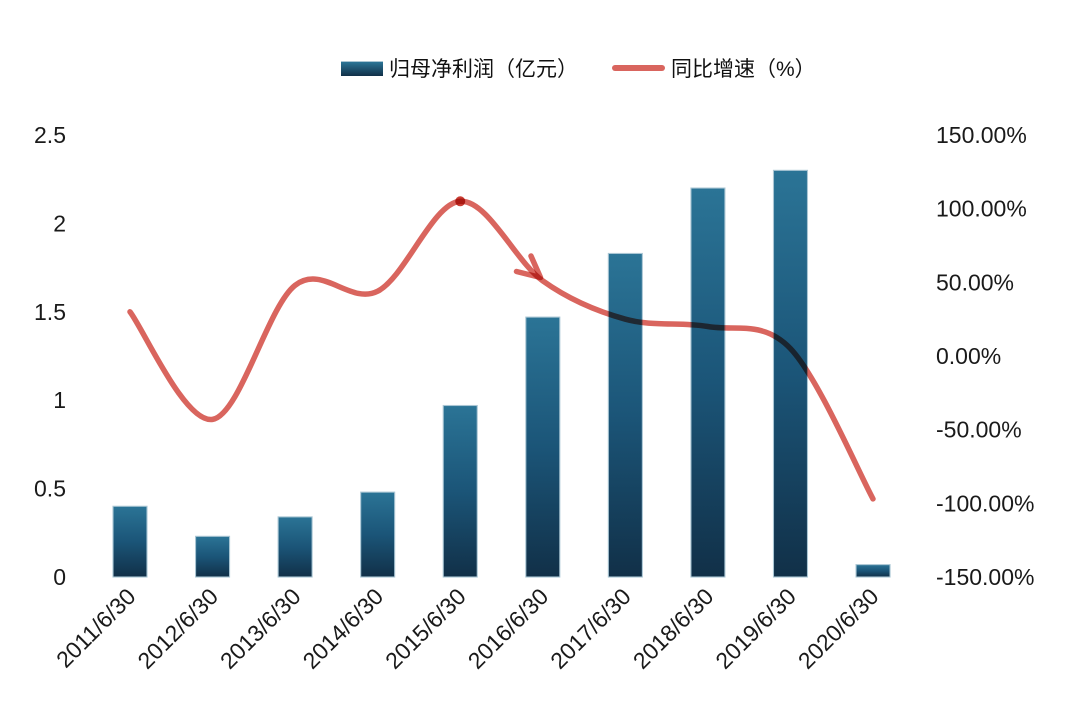 Image resolution: width=1080 pixels, height=713 pixels. What do you see at coordinates (968, 356) in the screenshot?
I see `y-axis-right-tick-label: 0.00%` at bounding box center [968, 356].